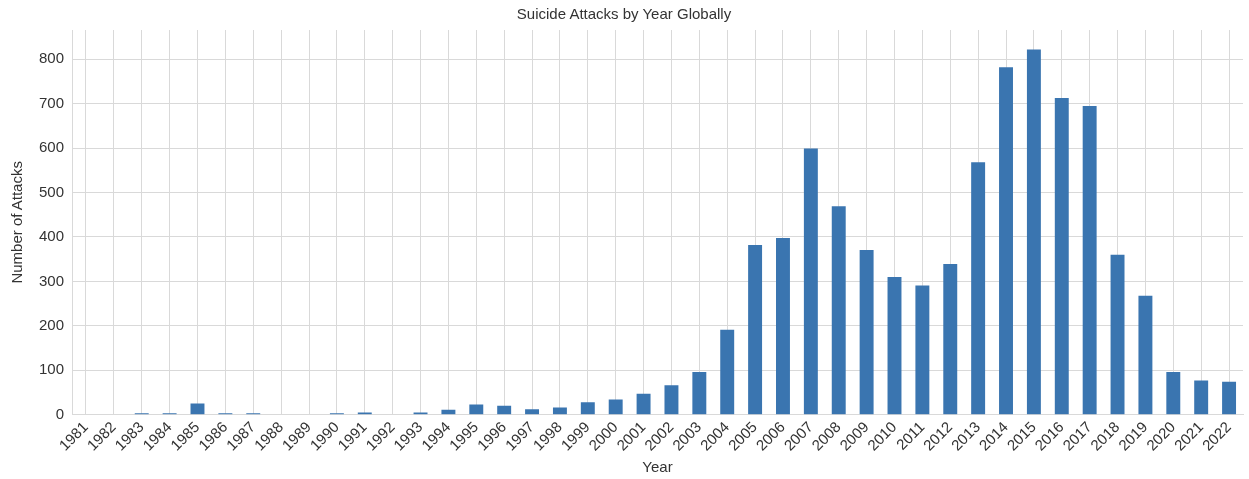  Describe the element at coordinates (17, 222) in the screenshot. I see `y-axis-title: Number of Attacks` at that location.